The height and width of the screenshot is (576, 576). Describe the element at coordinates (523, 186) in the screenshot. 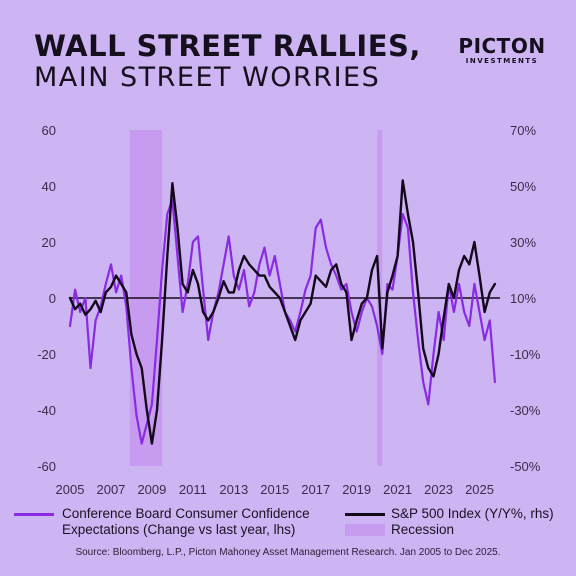

I see `right-tick-label: 50%` at that location.